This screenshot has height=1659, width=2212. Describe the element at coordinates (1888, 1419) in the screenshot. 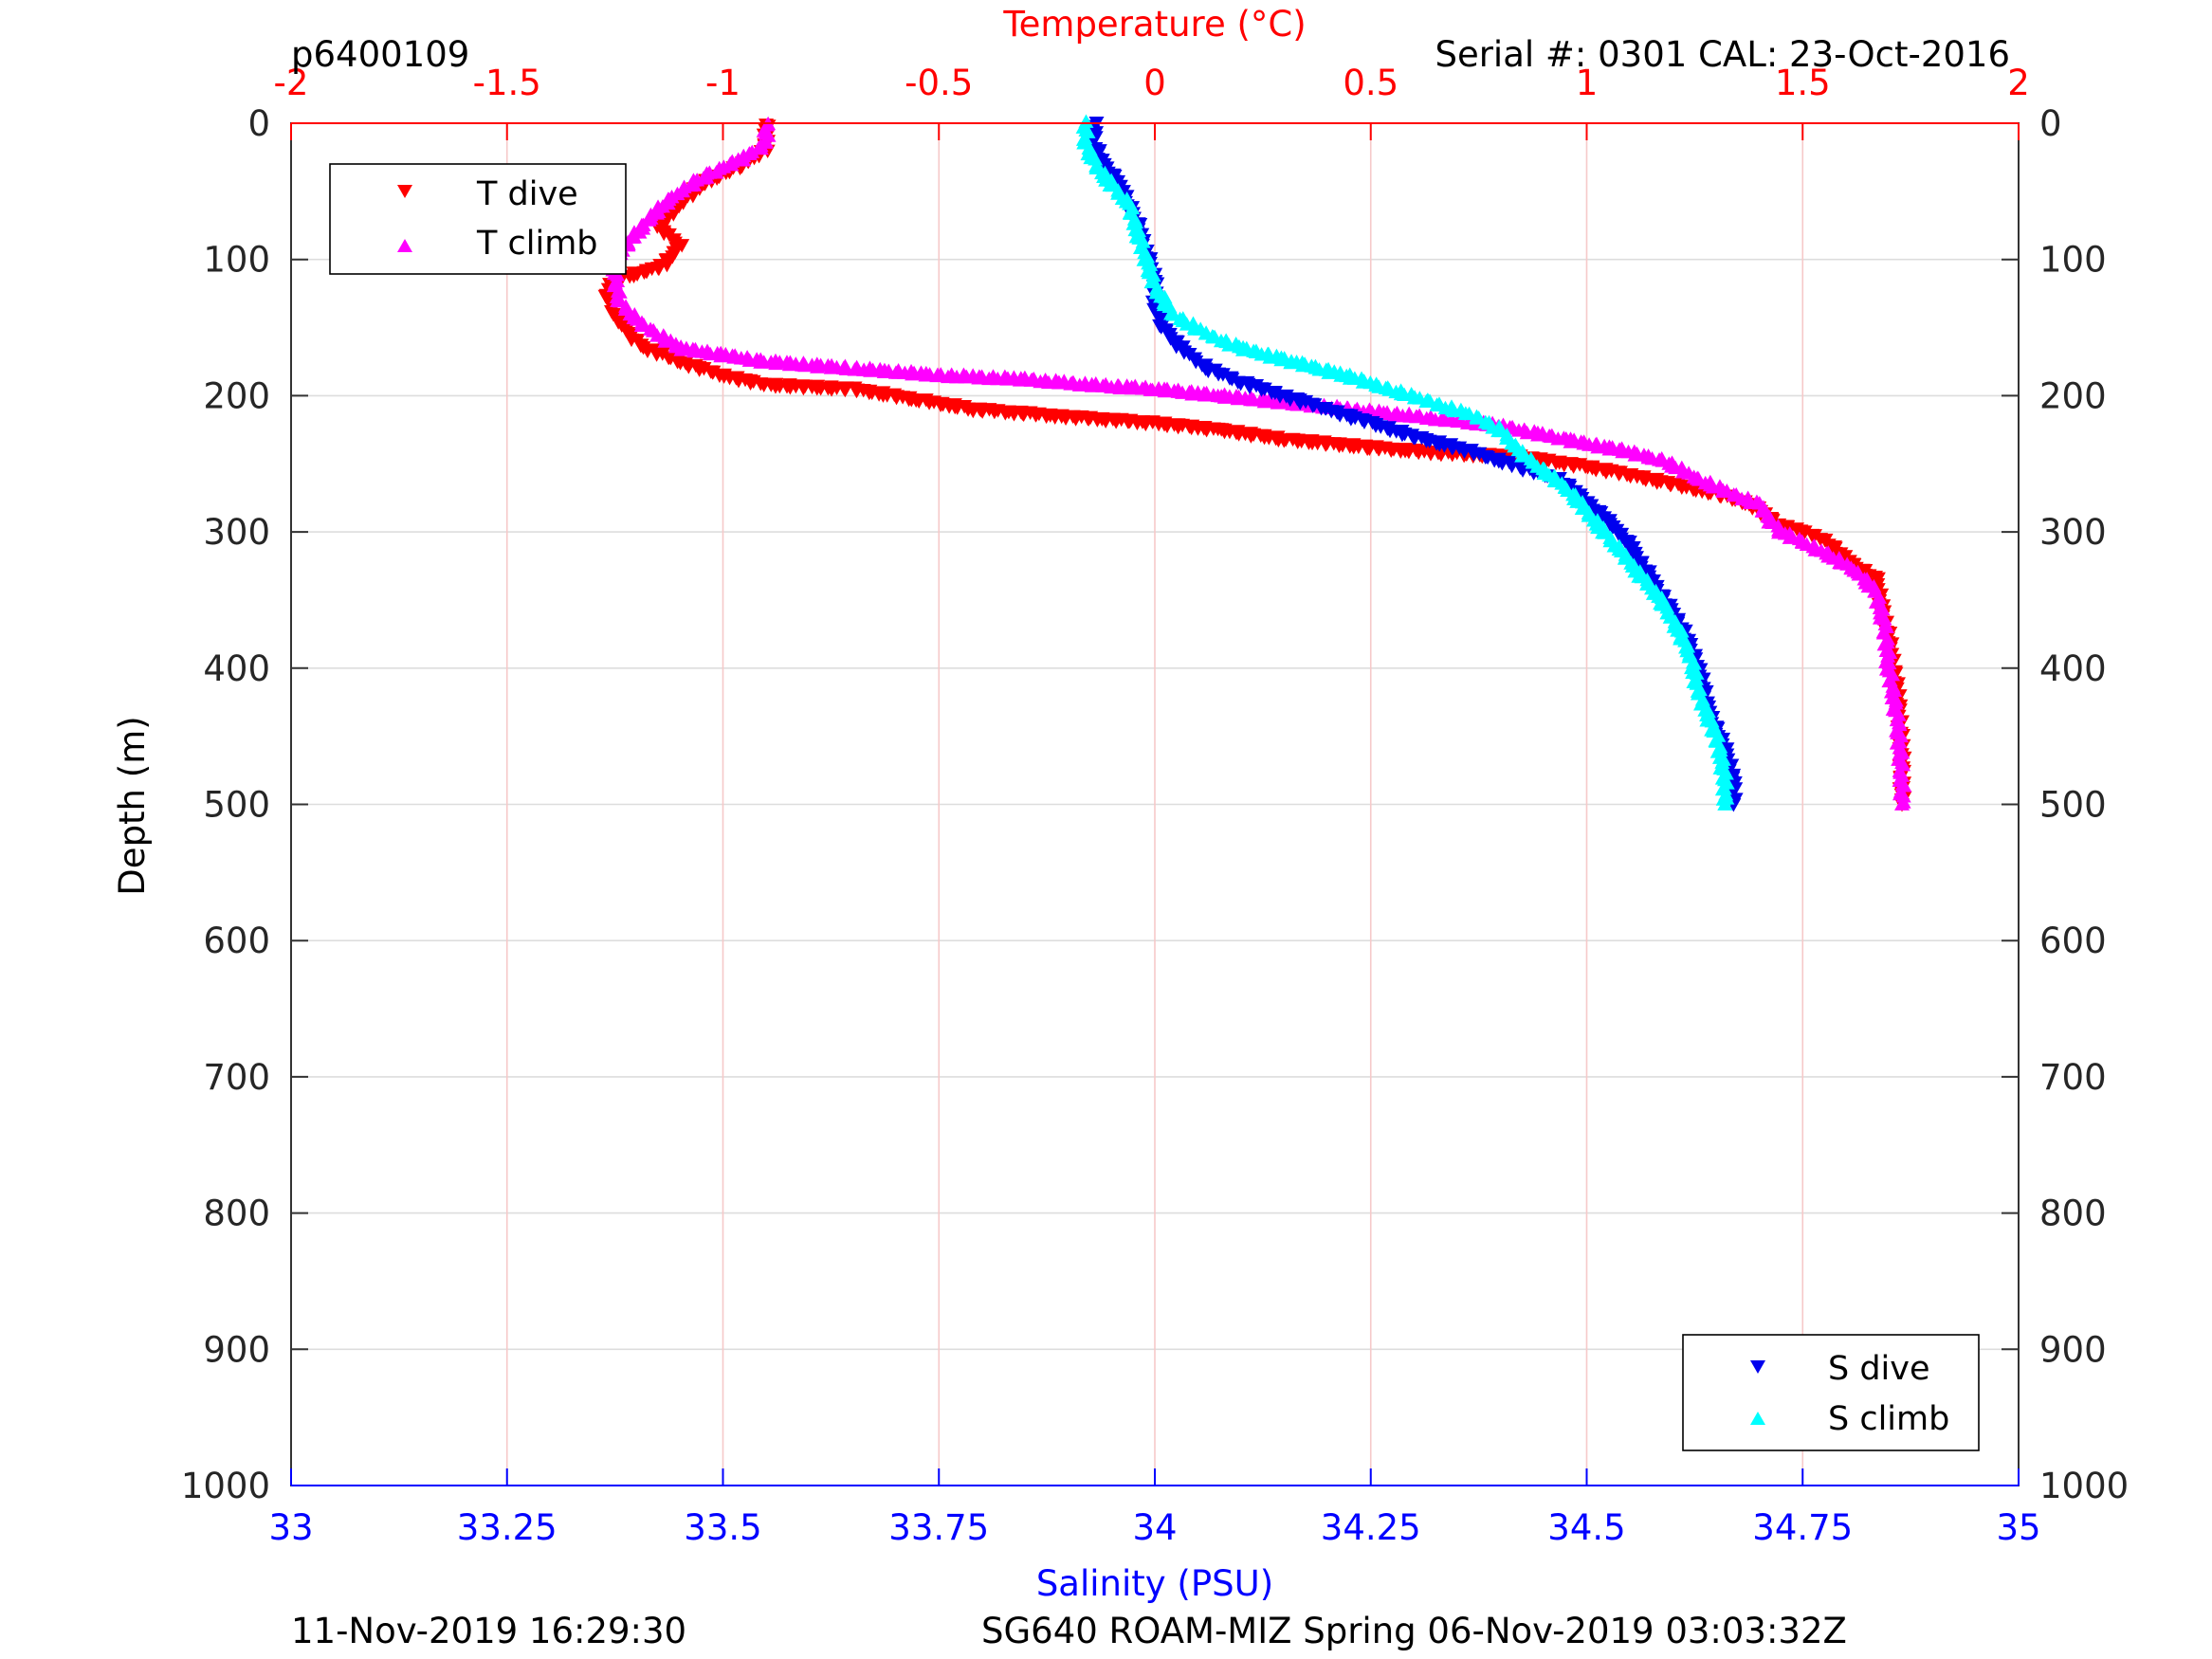

I see `legend-s-climb-label: S climb` at that location.